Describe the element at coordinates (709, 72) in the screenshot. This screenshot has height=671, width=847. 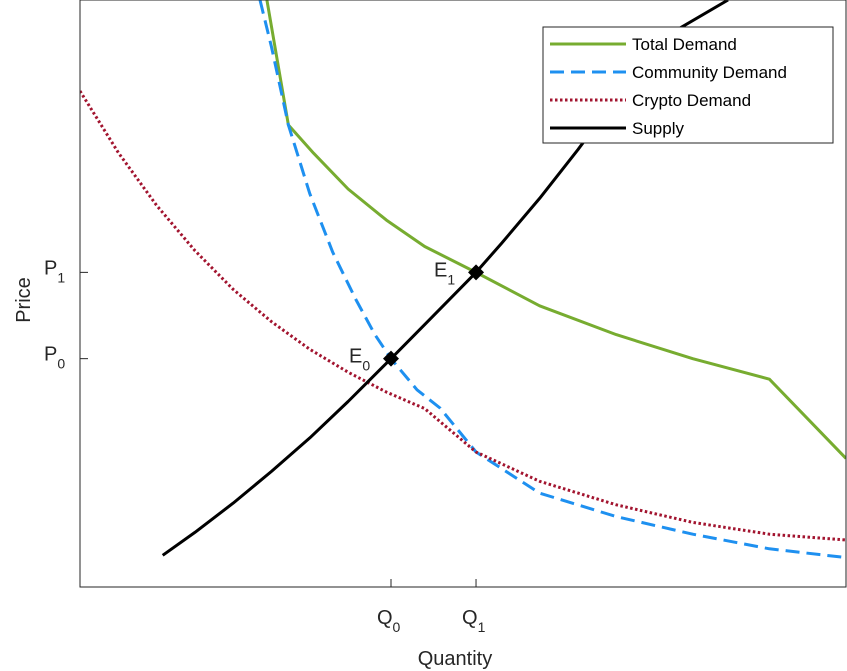
I see `legend-label-1: Community Demand` at that location.